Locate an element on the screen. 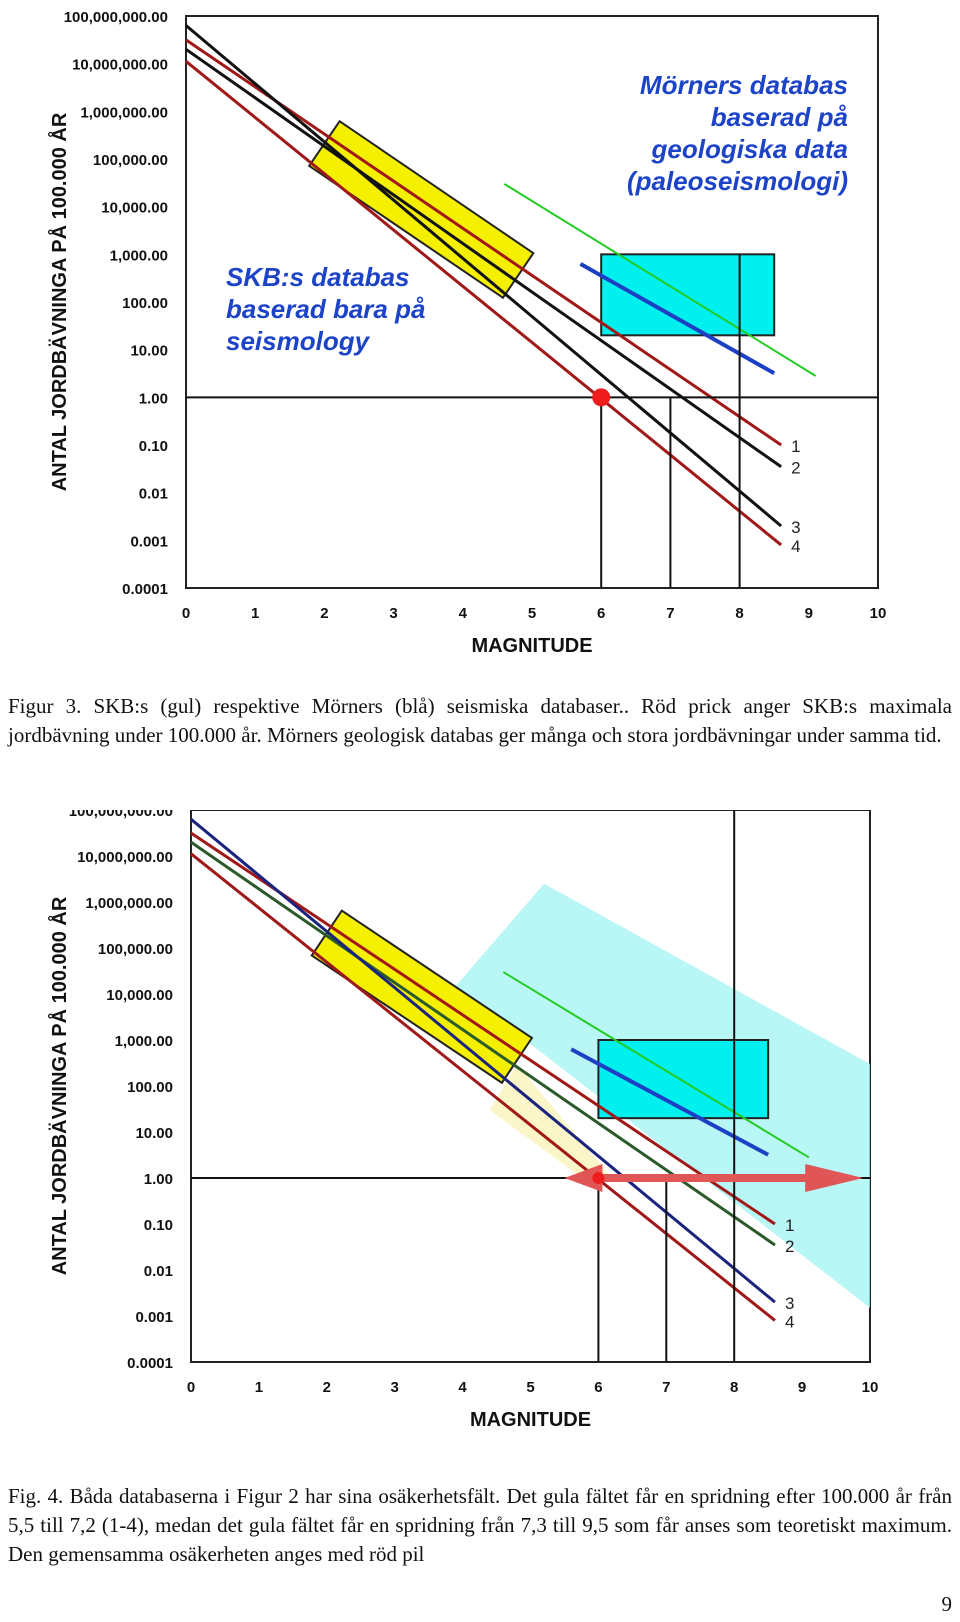 Image resolution: width=960 pixels, height=1622 pixels. yellow-uncertainty-band is located at coordinates (550, 1125).